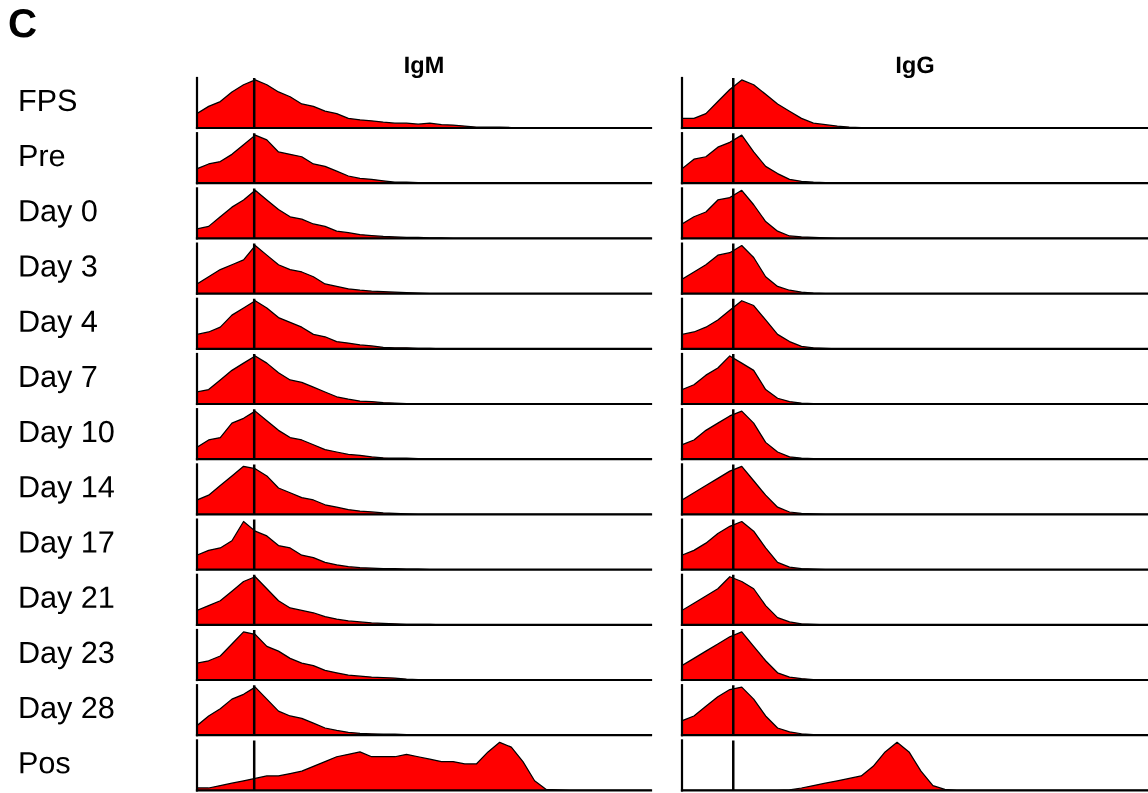  What do you see at coordinates (48, 100) in the screenshot?
I see `y-axis-title: FPS` at bounding box center [48, 100].